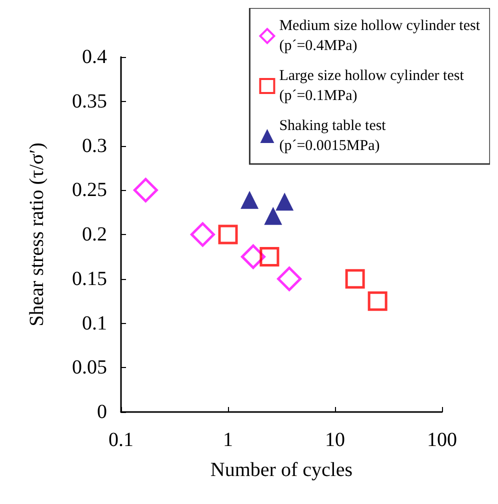 The width and height of the screenshot is (498, 504). I want to click on y-tick-label: 0.3, so click(94, 145).